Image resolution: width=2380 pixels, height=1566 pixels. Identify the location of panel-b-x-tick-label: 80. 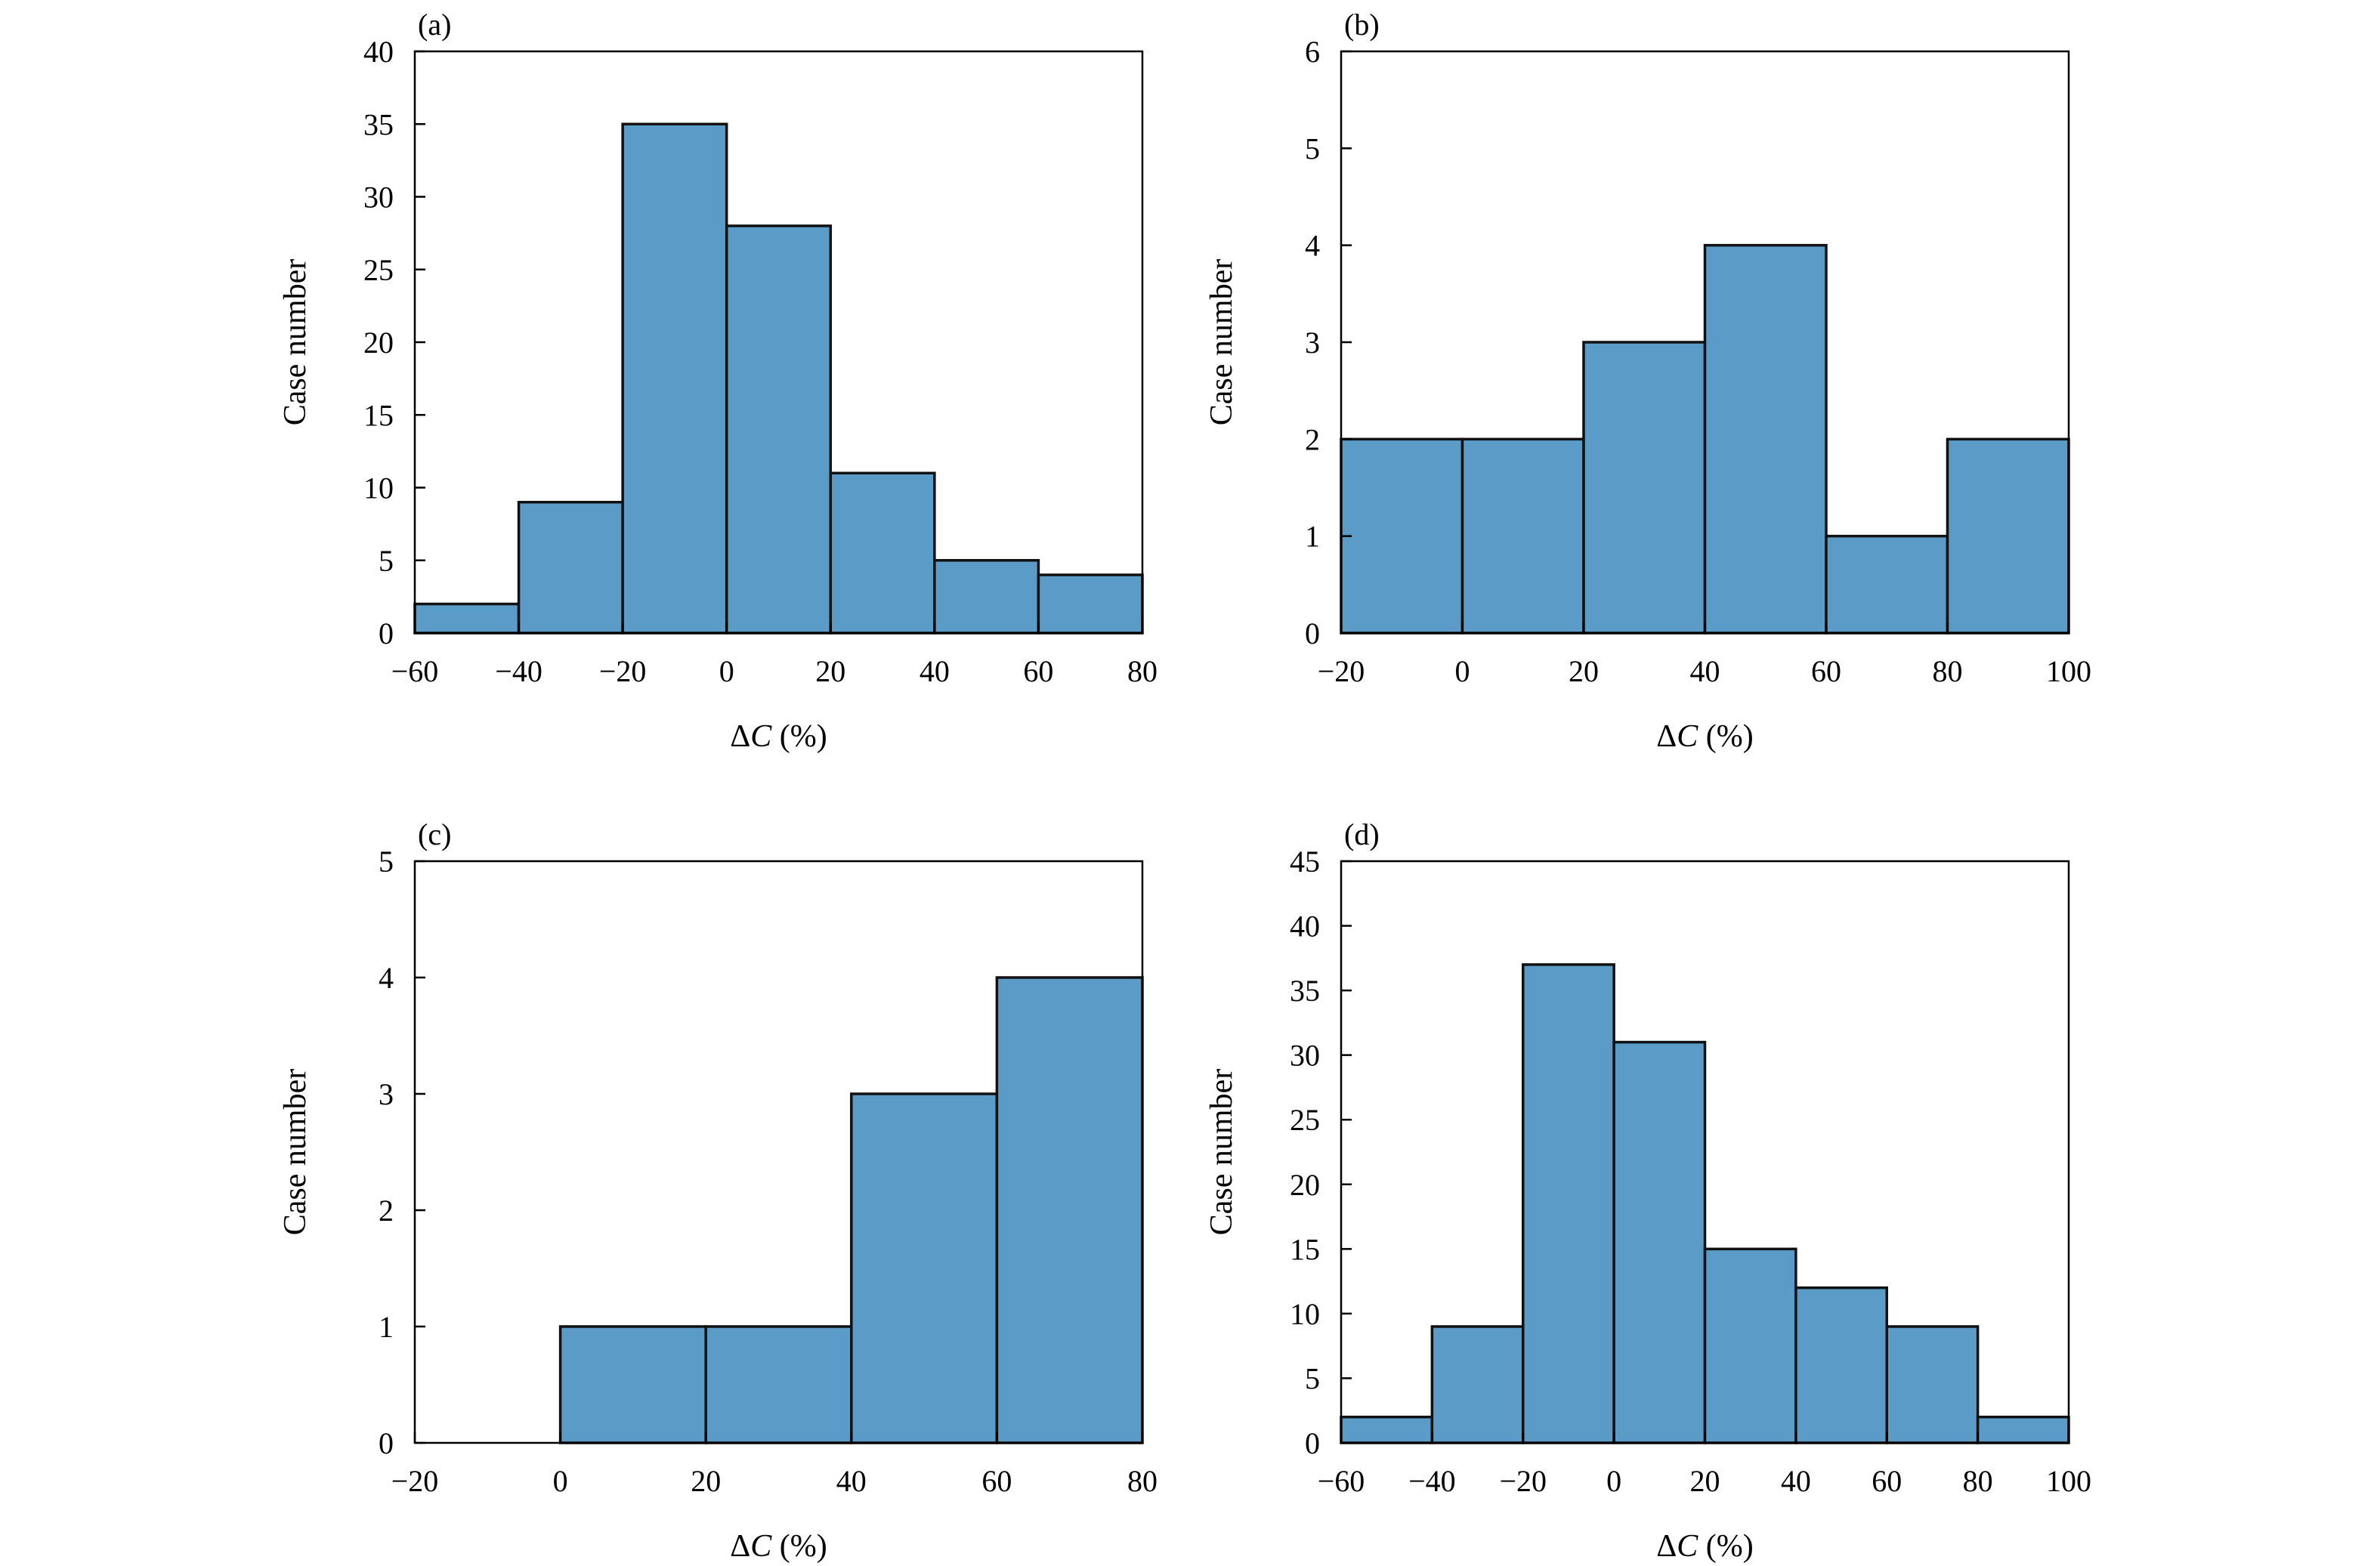
(1948, 671).